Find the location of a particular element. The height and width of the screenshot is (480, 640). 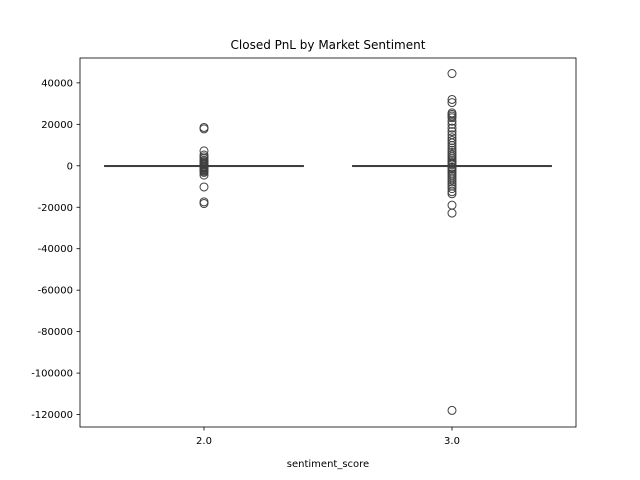

x-axis-label: sentiment_score is located at coordinates (328, 464).